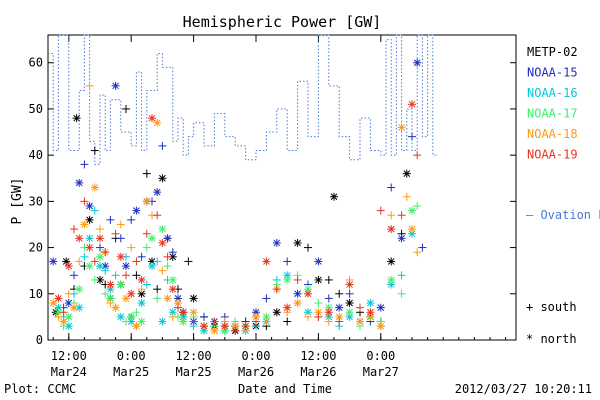 The image size is (600, 400). I want to click on legend-item-noaa-18: NOAA-18, so click(552, 134).